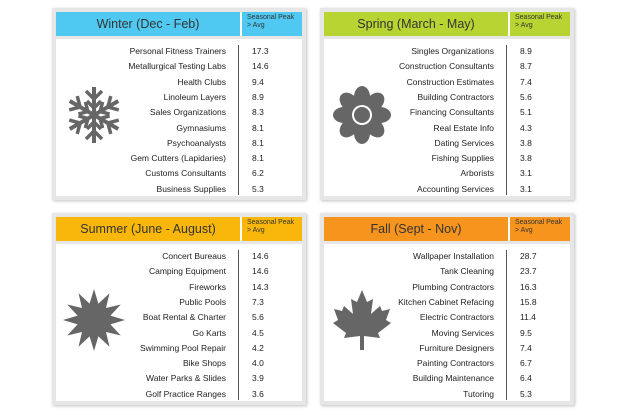 This screenshot has height=415, width=637. What do you see at coordinates (148, 229) in the screenshot?
I see `panel-title: Summer (June - August)` at bounding box center [148, 229].